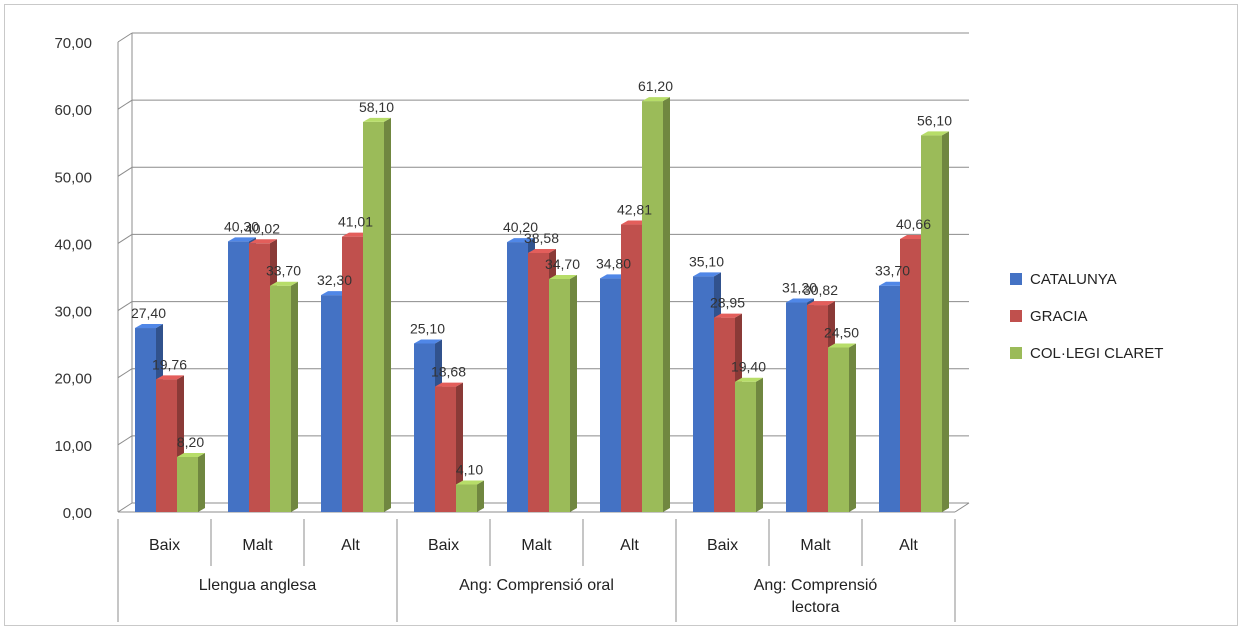 The image size is (1244, 631). Describe the element at coordinates (634, 210) in the screenshot. I see `data-label: 42,81` at that location.